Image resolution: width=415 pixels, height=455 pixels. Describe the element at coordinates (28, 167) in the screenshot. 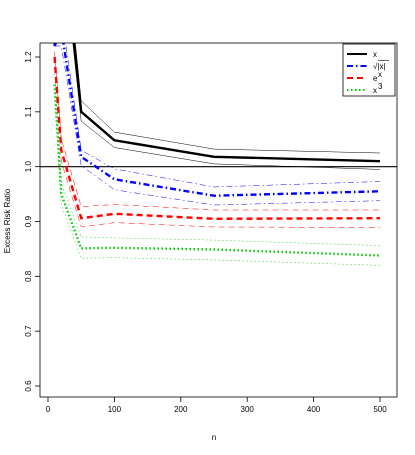

I see `y-tick-label: 1.0` at that location.